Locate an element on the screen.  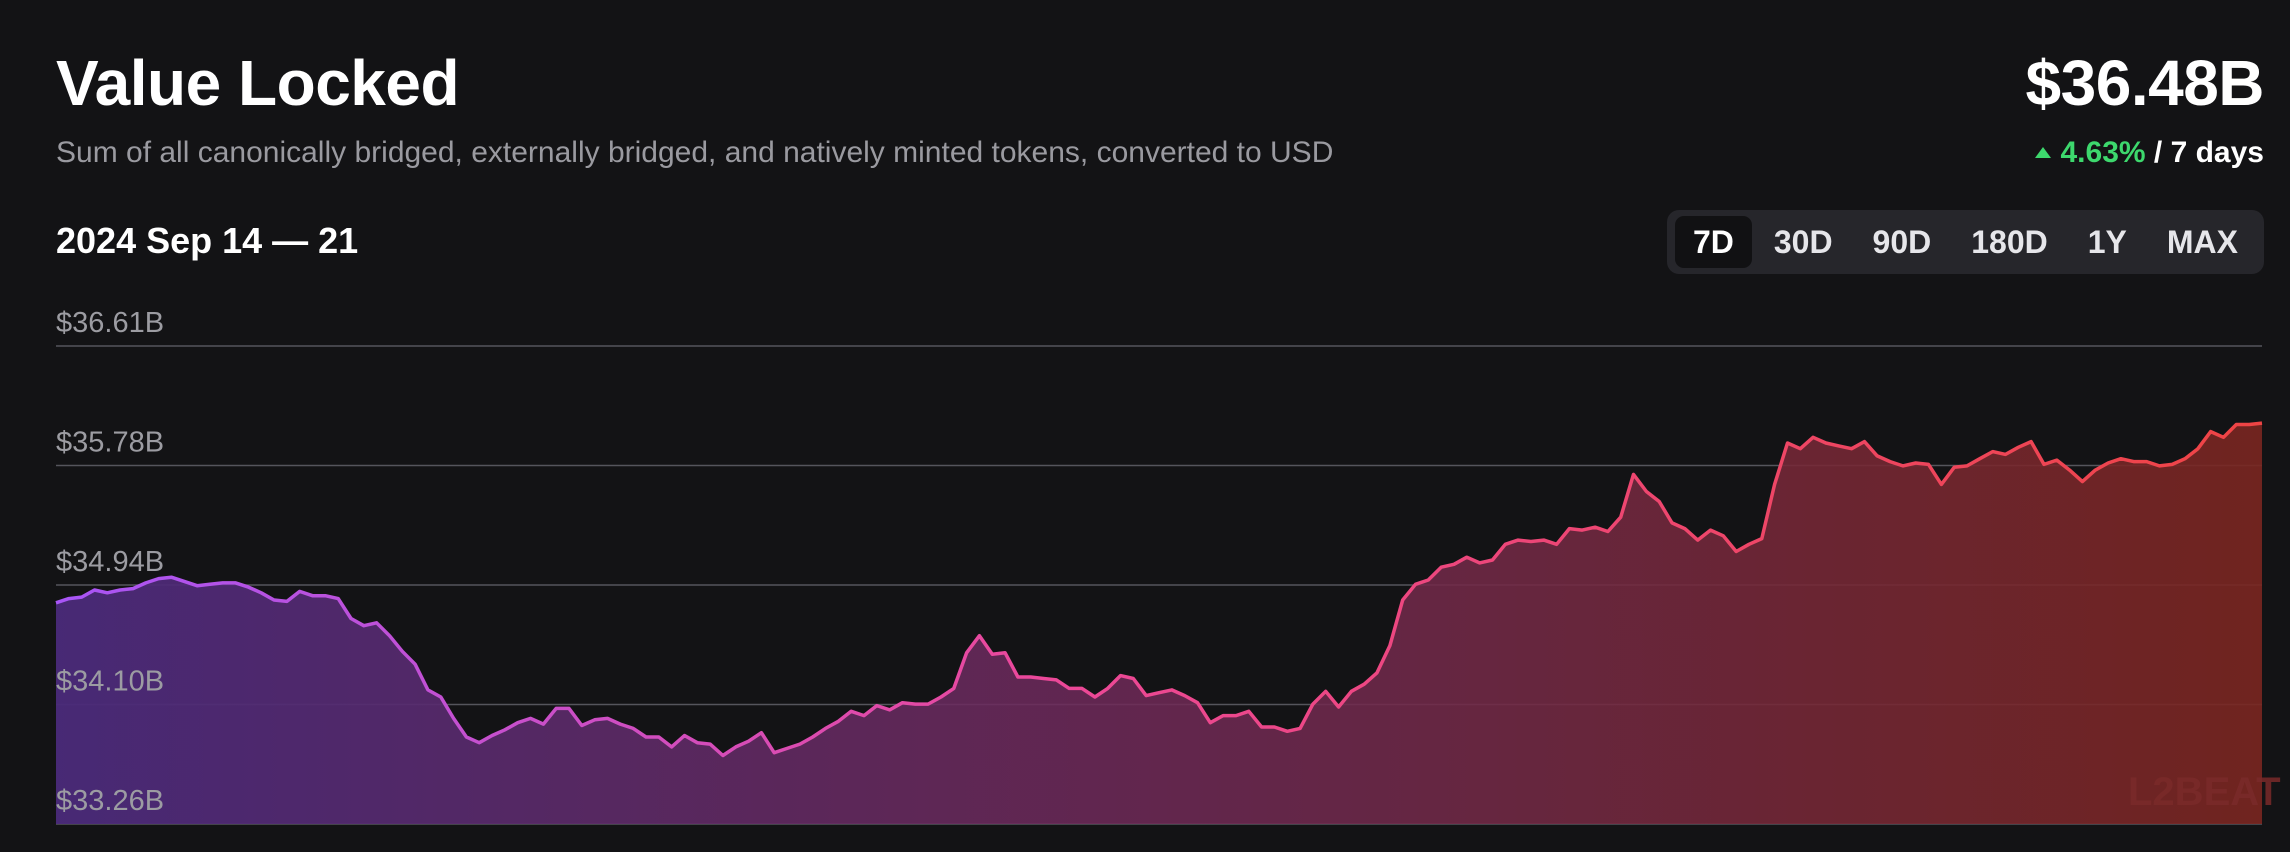
tab-30d: 30D is located at coordinates (1803, 242).